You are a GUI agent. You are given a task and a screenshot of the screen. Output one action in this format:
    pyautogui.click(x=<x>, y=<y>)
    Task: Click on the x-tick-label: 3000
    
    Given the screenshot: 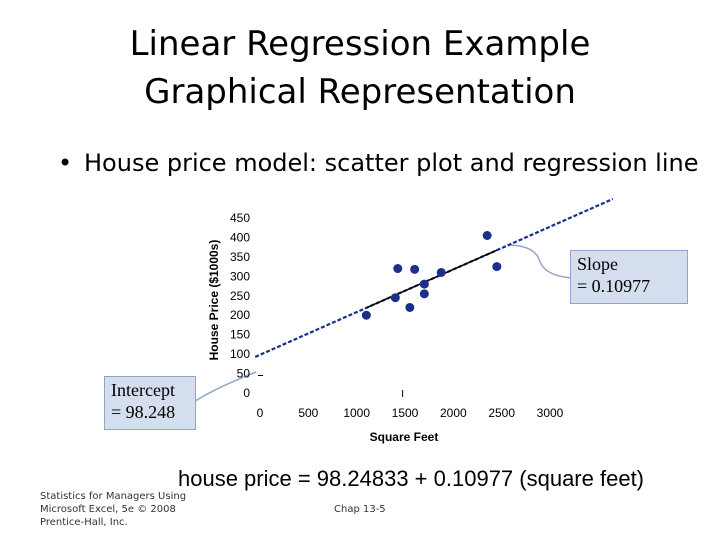 What is the action you would take?
    pyautogui.click(x=550, y=413)
    